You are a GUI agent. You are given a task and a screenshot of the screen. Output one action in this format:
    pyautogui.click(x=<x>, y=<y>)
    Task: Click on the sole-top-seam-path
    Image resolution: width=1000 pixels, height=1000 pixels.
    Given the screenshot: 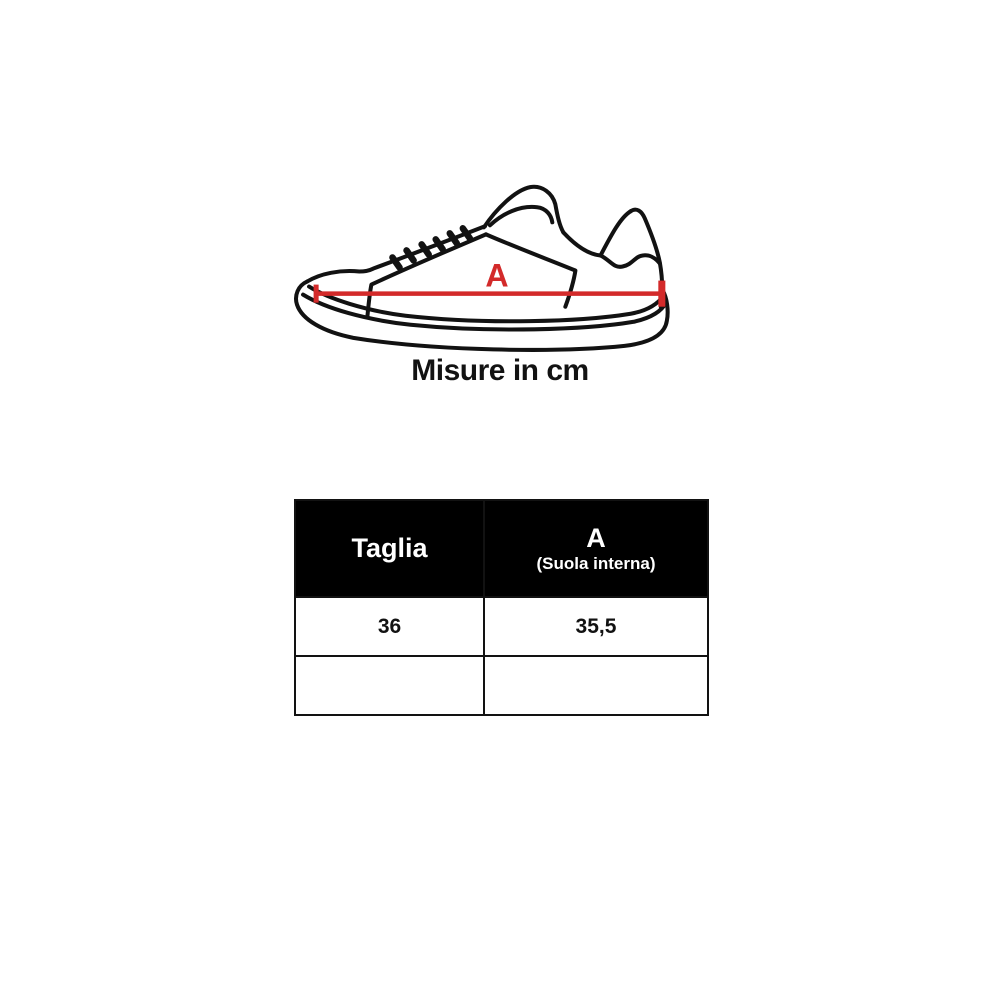 What is the action you would take?
    pyautogui.click(x=486, y=304)
    